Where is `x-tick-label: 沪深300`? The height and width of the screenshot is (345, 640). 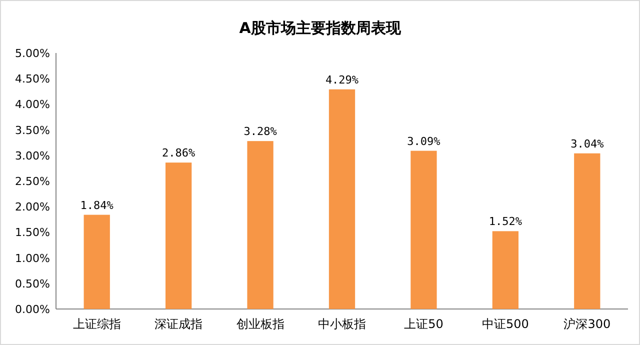 x-tick-label: 沪深300 is located at coordinates (587, 324).